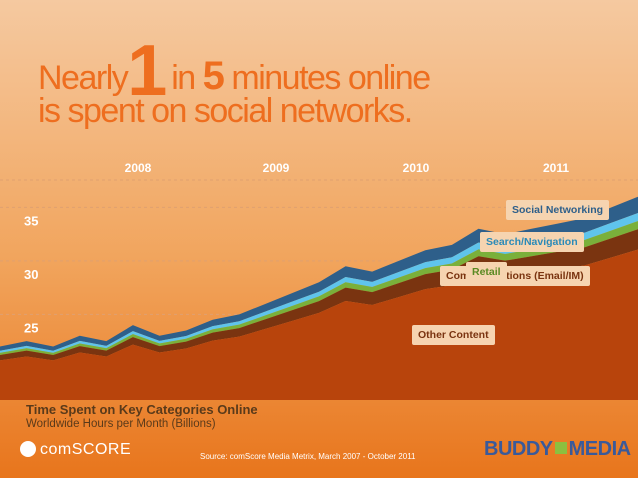 The image size is (638, 478). Describe the element at coordinates (453, 335) in the screenshot. I see `series-label: Other Content` at that location.